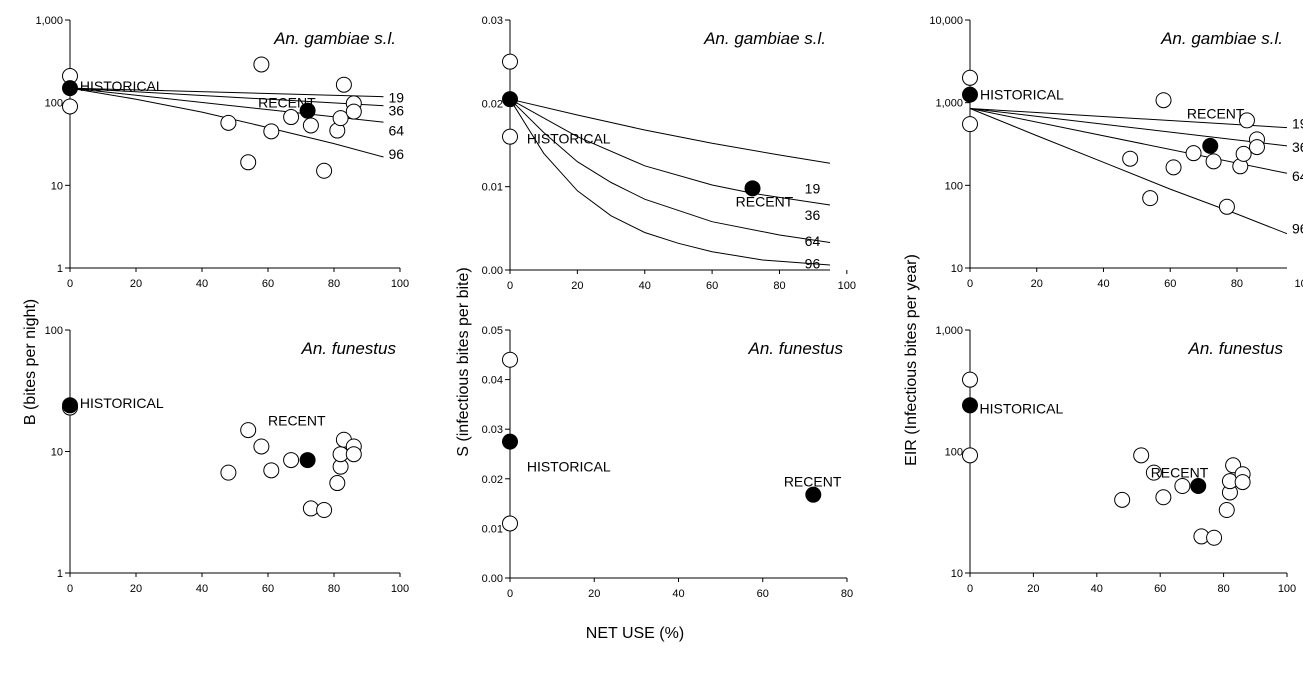 The width and height of the screenshot is (1303, 673). What do you see at coordinates (492, 331) in the screenshot?
I see `y-tick-label: 0.05` at bounding box center [492, 331].